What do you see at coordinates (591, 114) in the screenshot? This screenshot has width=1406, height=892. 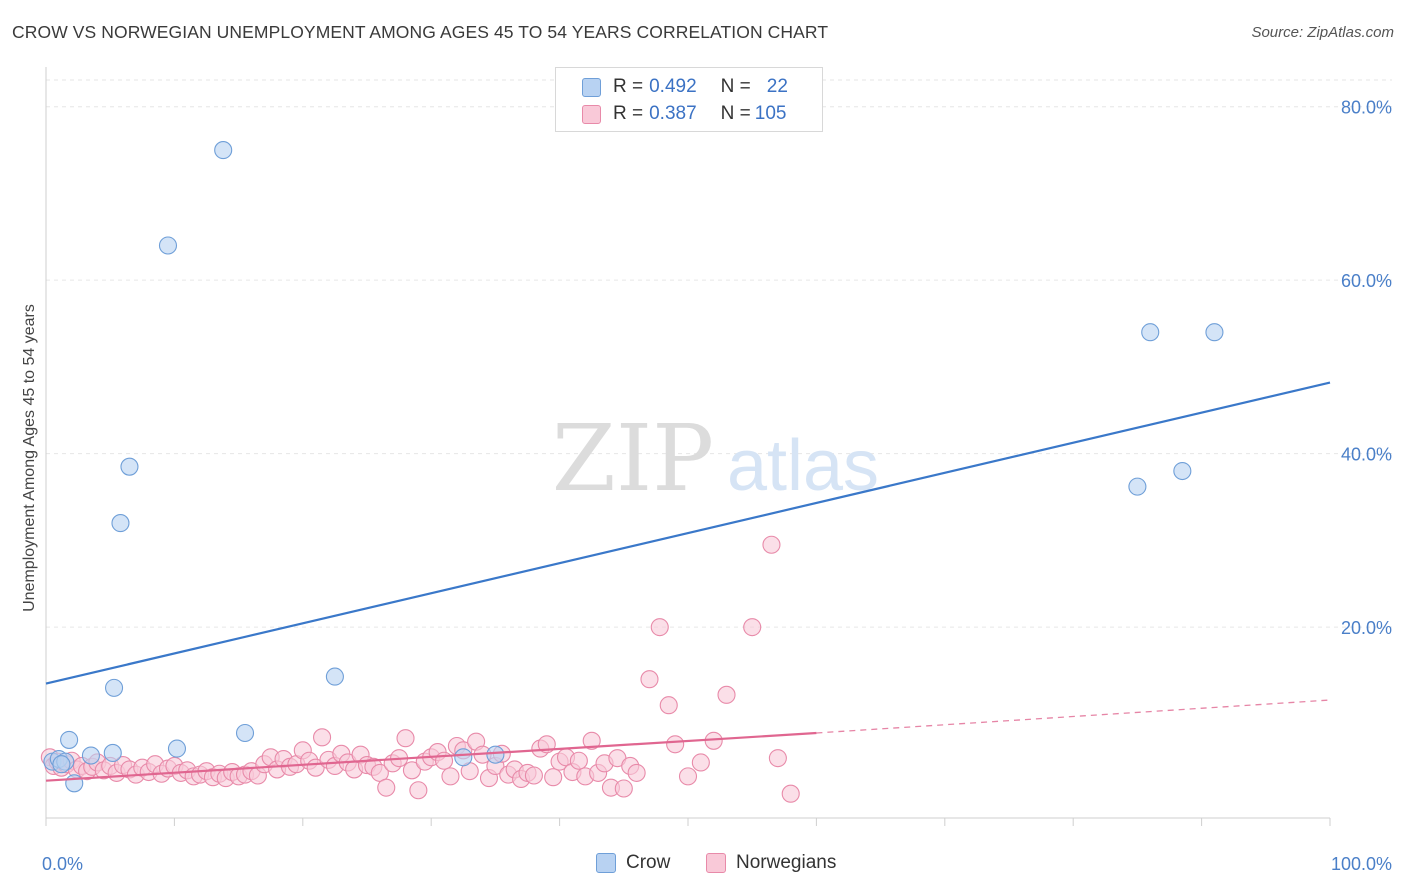 I see `norwegians-swatch` at bounding box center [591, 114].